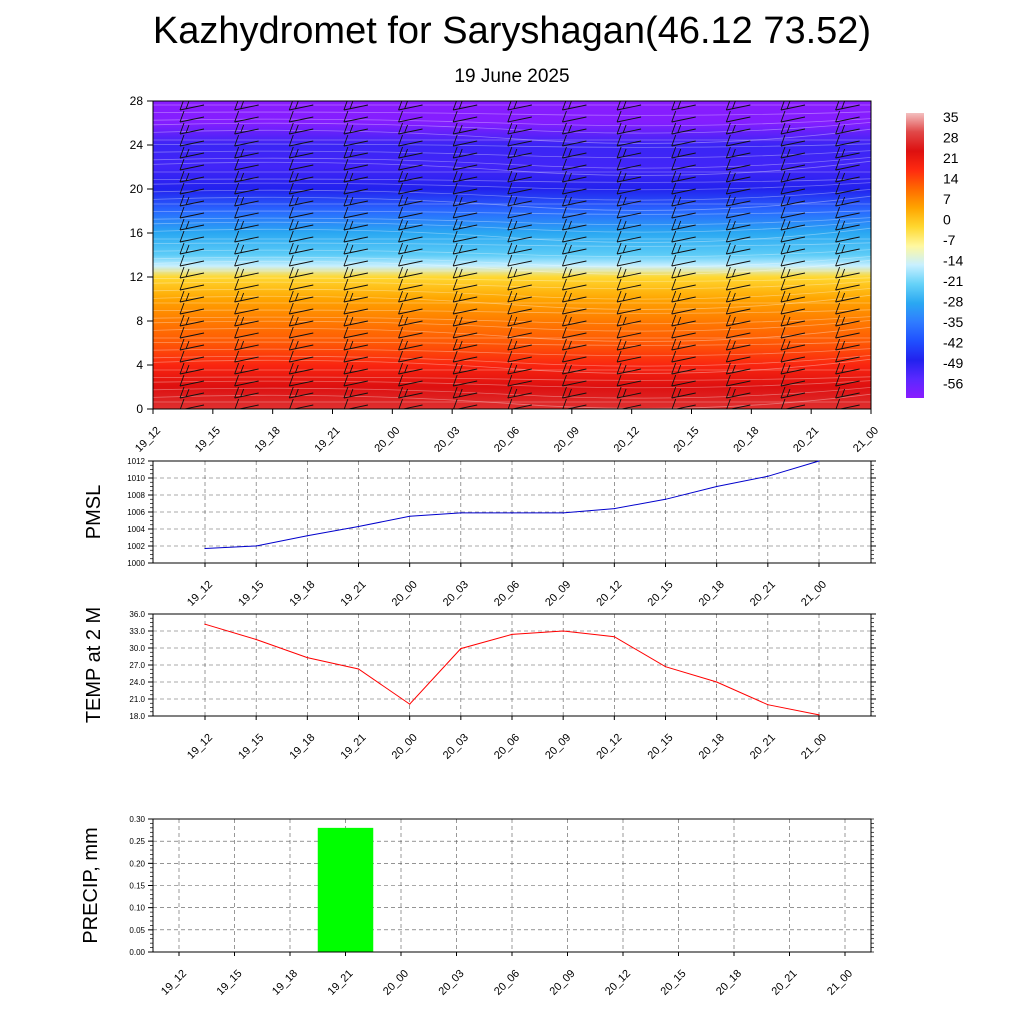  I want to click on colorbar-strip, so click(915, 255).